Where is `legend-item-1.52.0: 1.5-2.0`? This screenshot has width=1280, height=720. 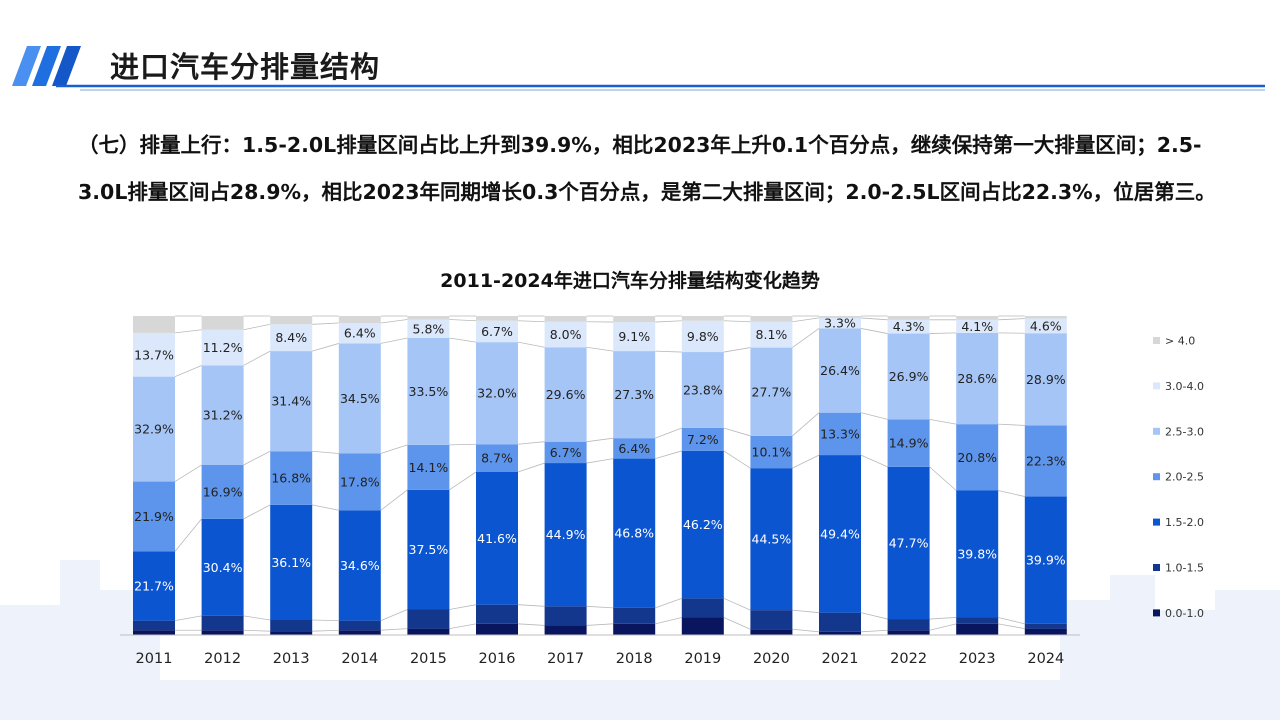
legend-item-1.52.0: 1.5-2.0 is located at coordinates (1178, 522).